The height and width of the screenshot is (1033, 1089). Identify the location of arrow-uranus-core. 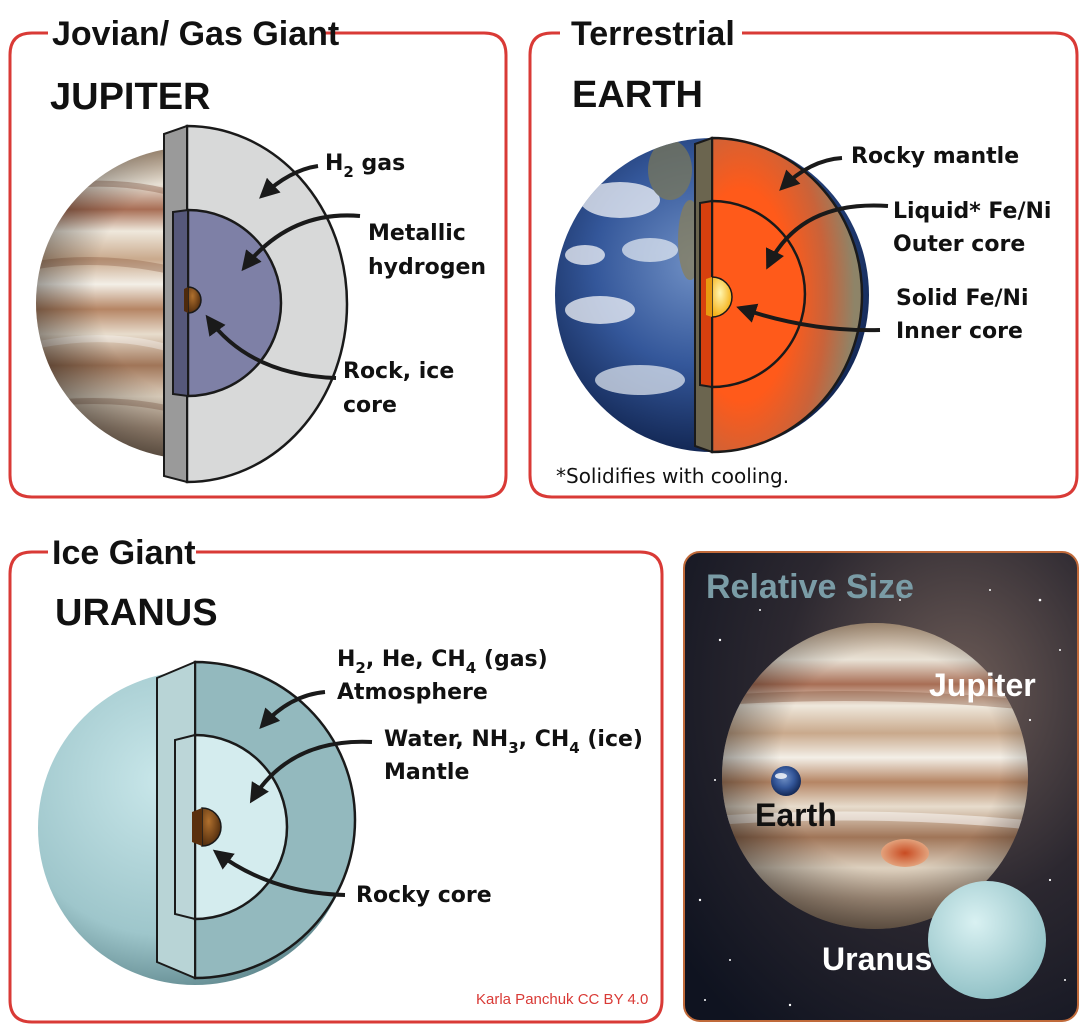
(279, 873).